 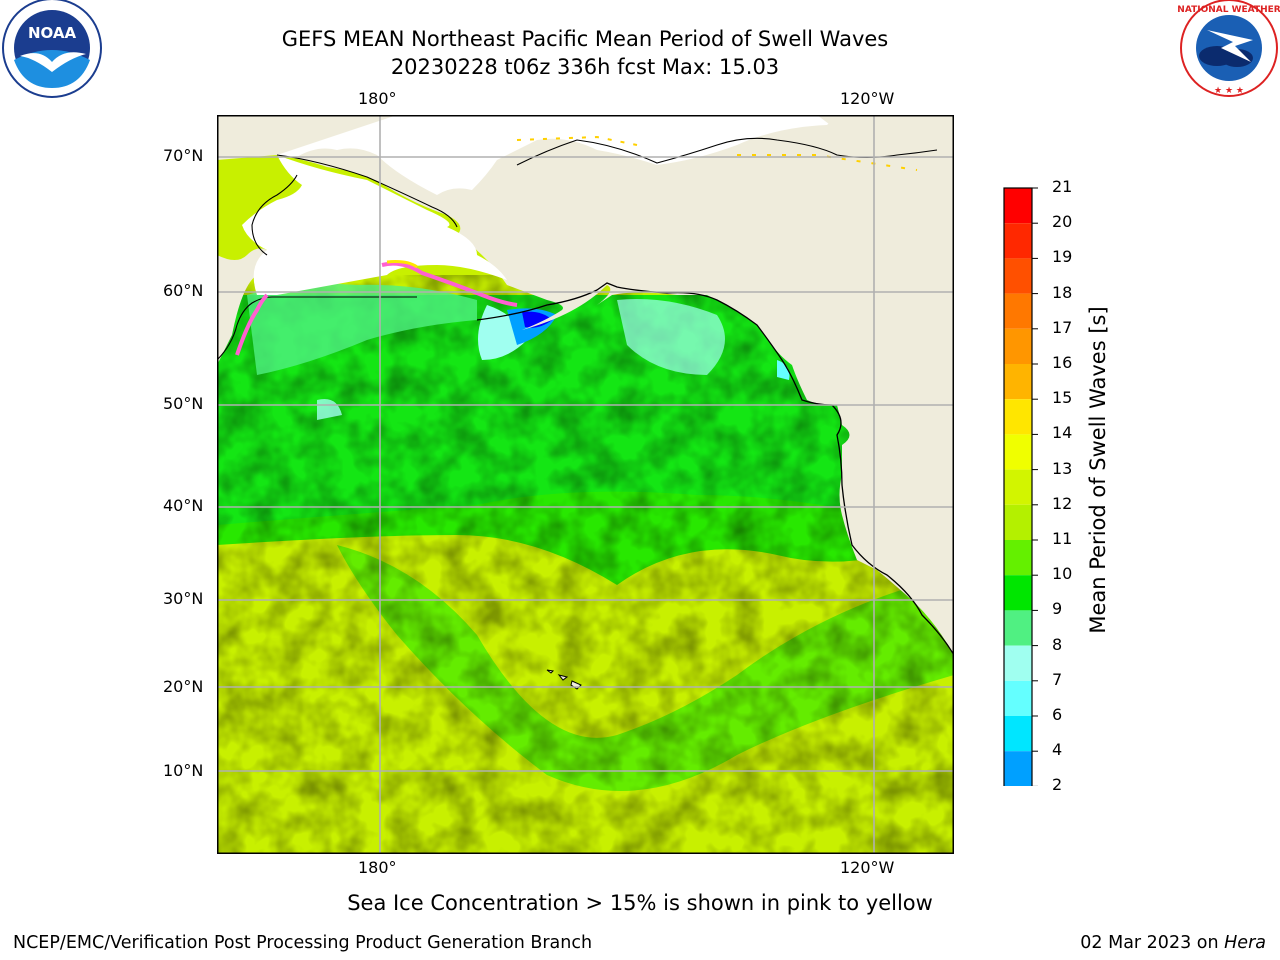 I want to click on colorbar-swatches, so click(x=1020, y=519).